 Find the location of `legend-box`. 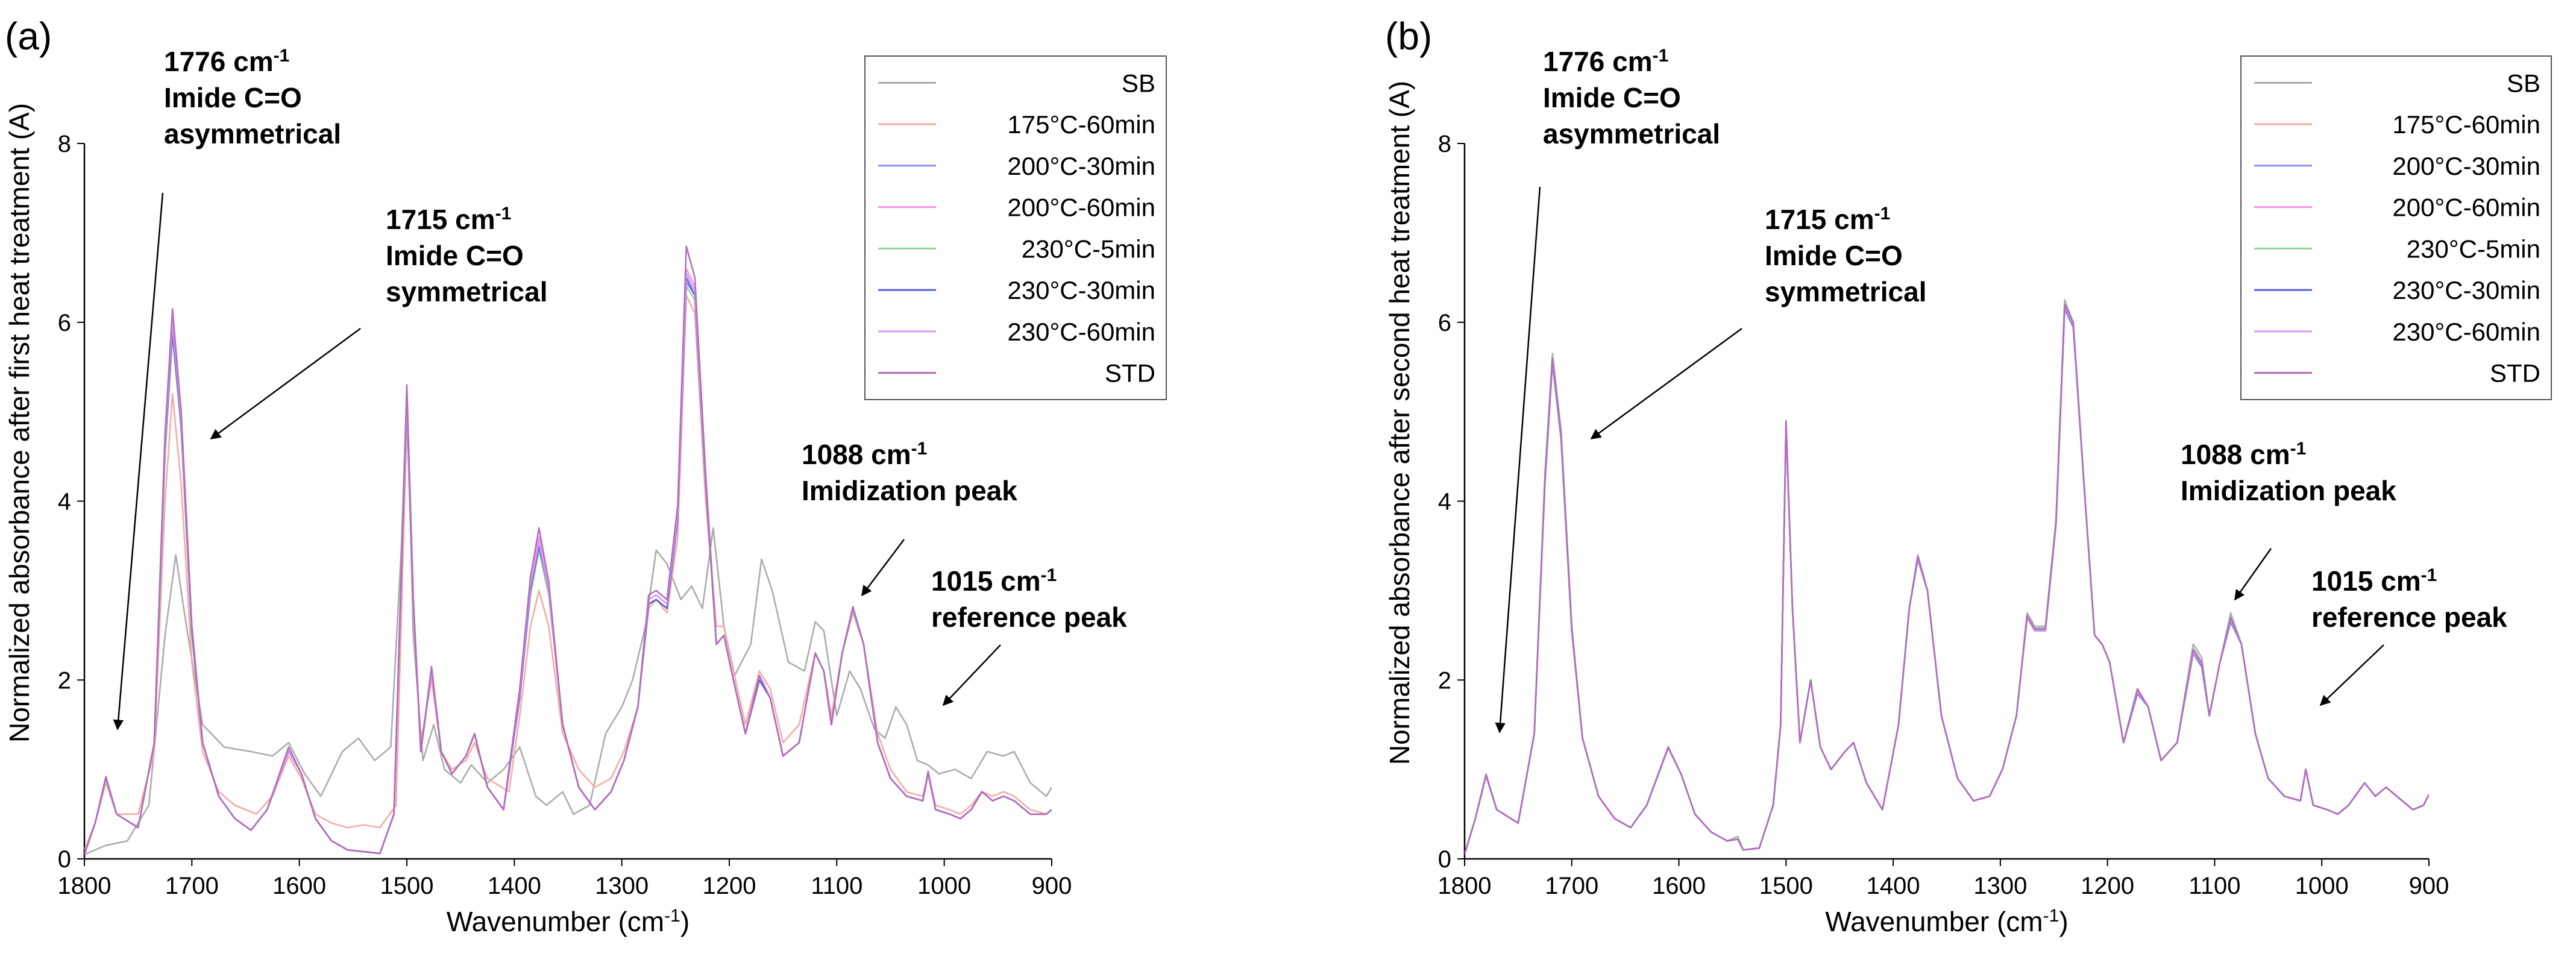

legend-box is located at coordinates (2396, 227).